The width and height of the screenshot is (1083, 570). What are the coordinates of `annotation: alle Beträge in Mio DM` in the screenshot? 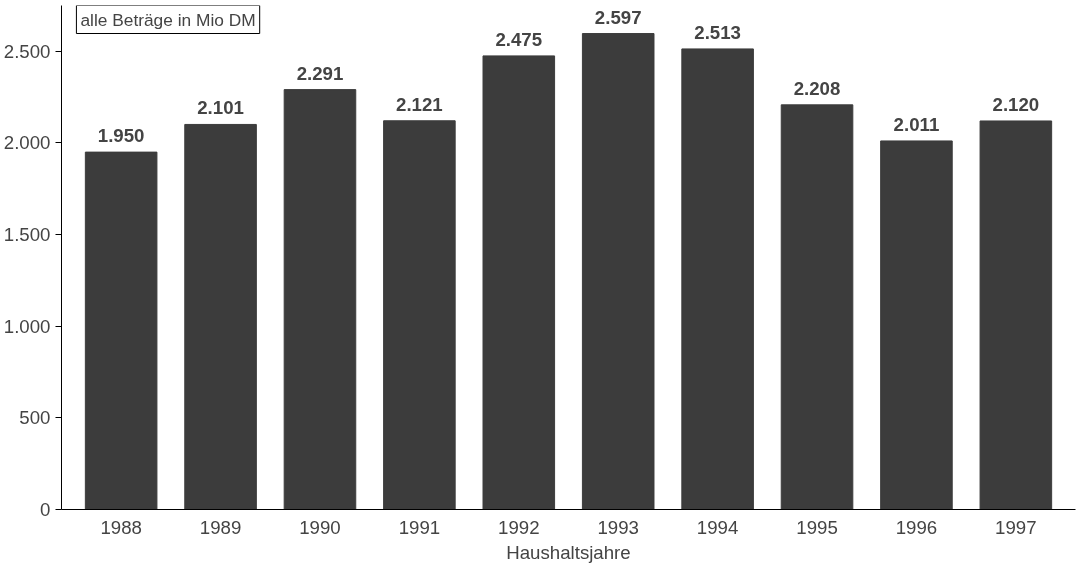 It's located at (168, 19).